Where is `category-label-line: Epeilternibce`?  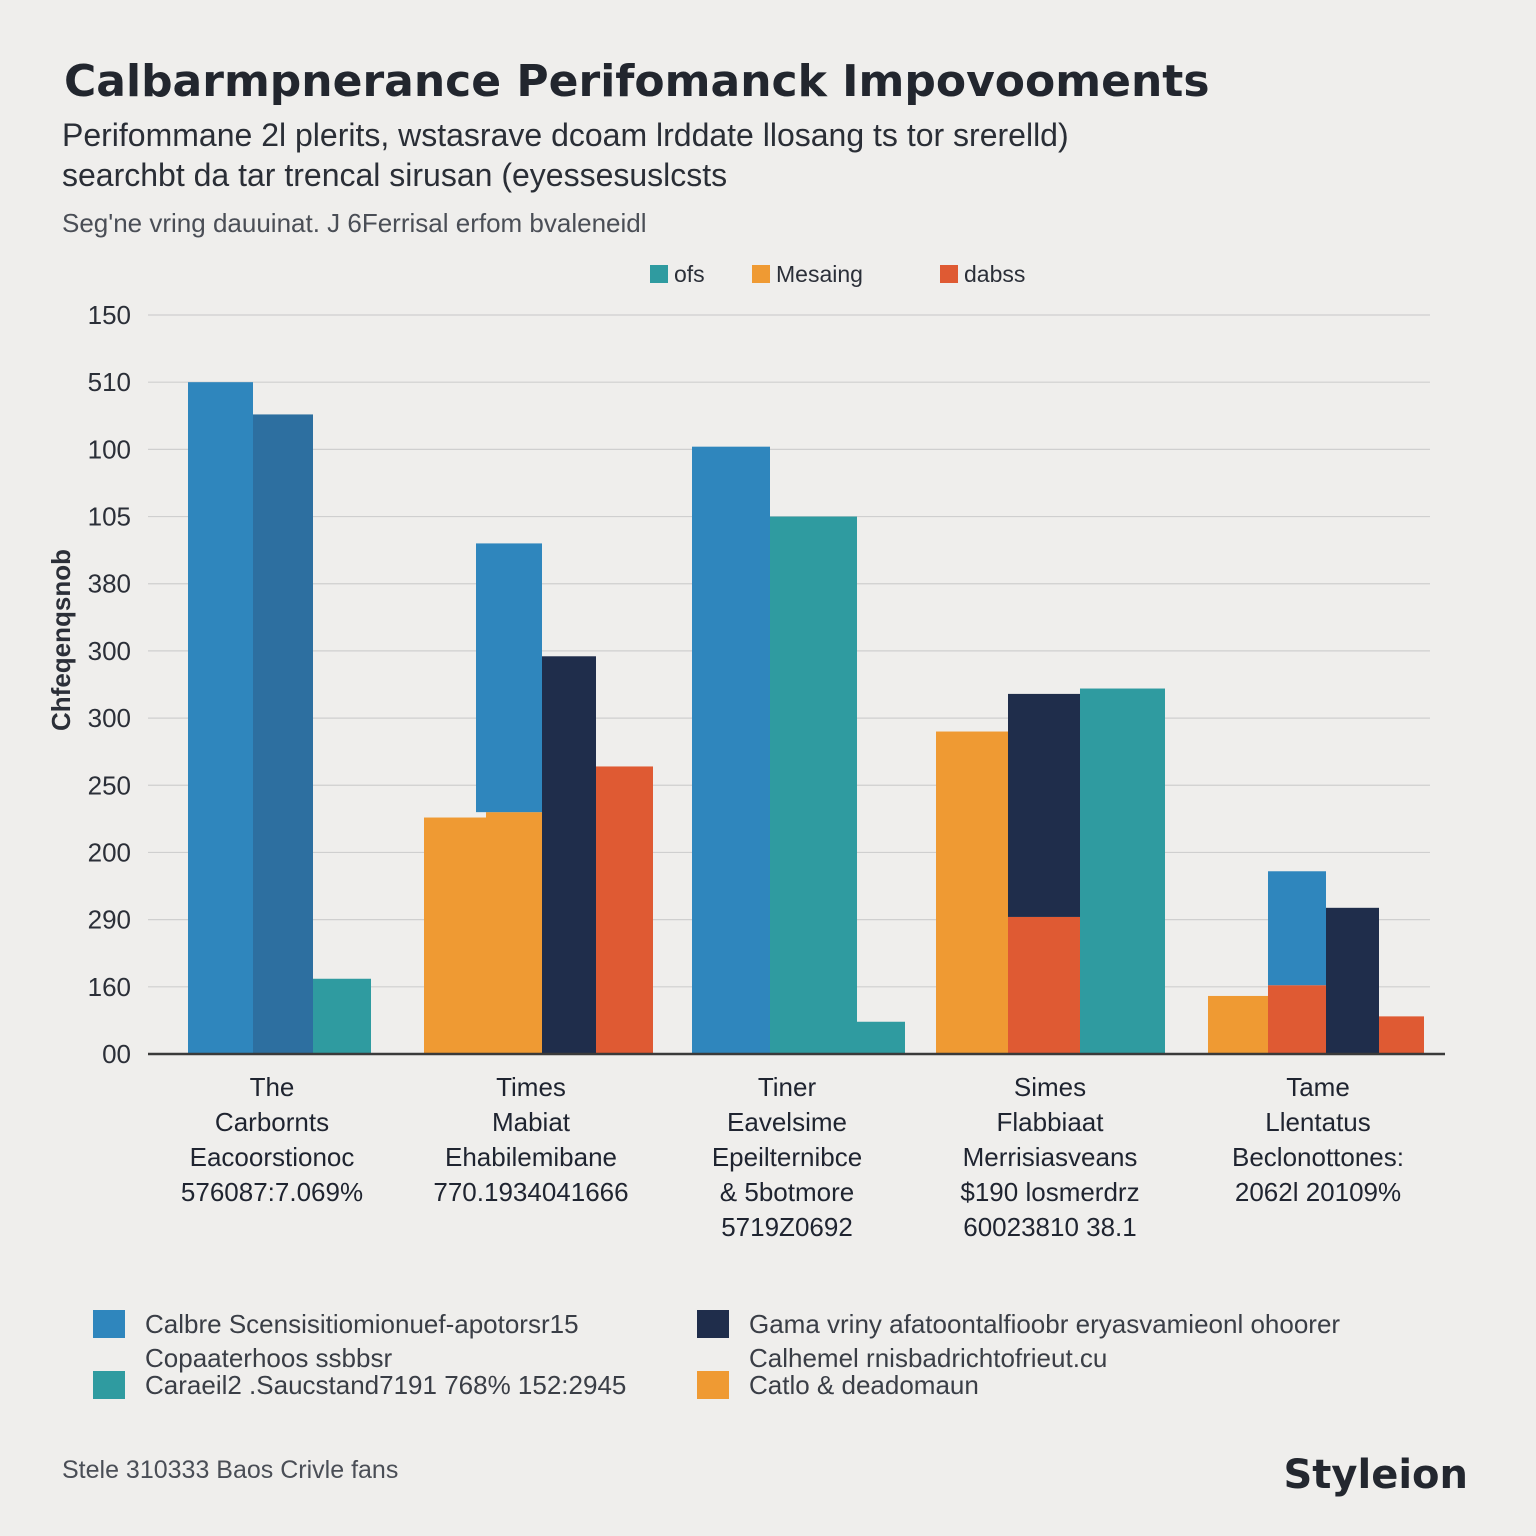
category-label-line: Epeilternibce is located at coordinates (787, 1157).